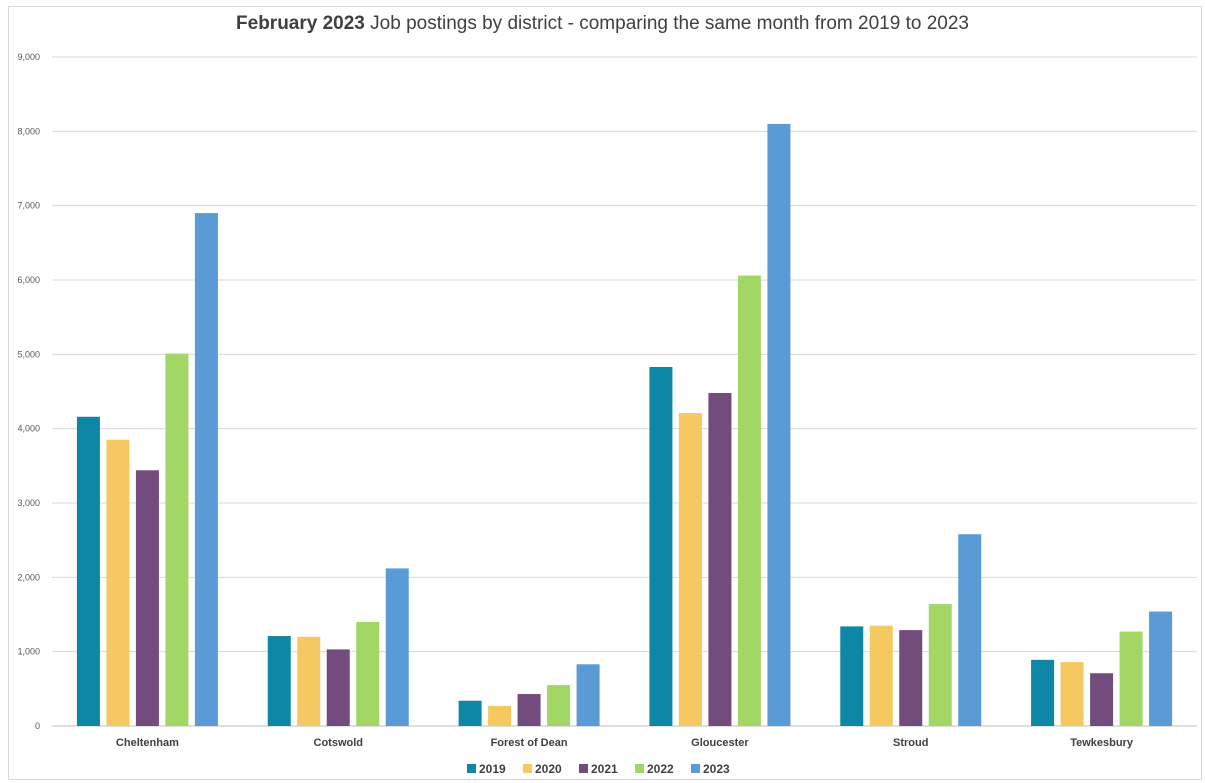 The image size is (1205, 783). Describe the element at coordinates (1102, 743) in the screenshot. I see `x-category-label: Tewkesbury` at that location.